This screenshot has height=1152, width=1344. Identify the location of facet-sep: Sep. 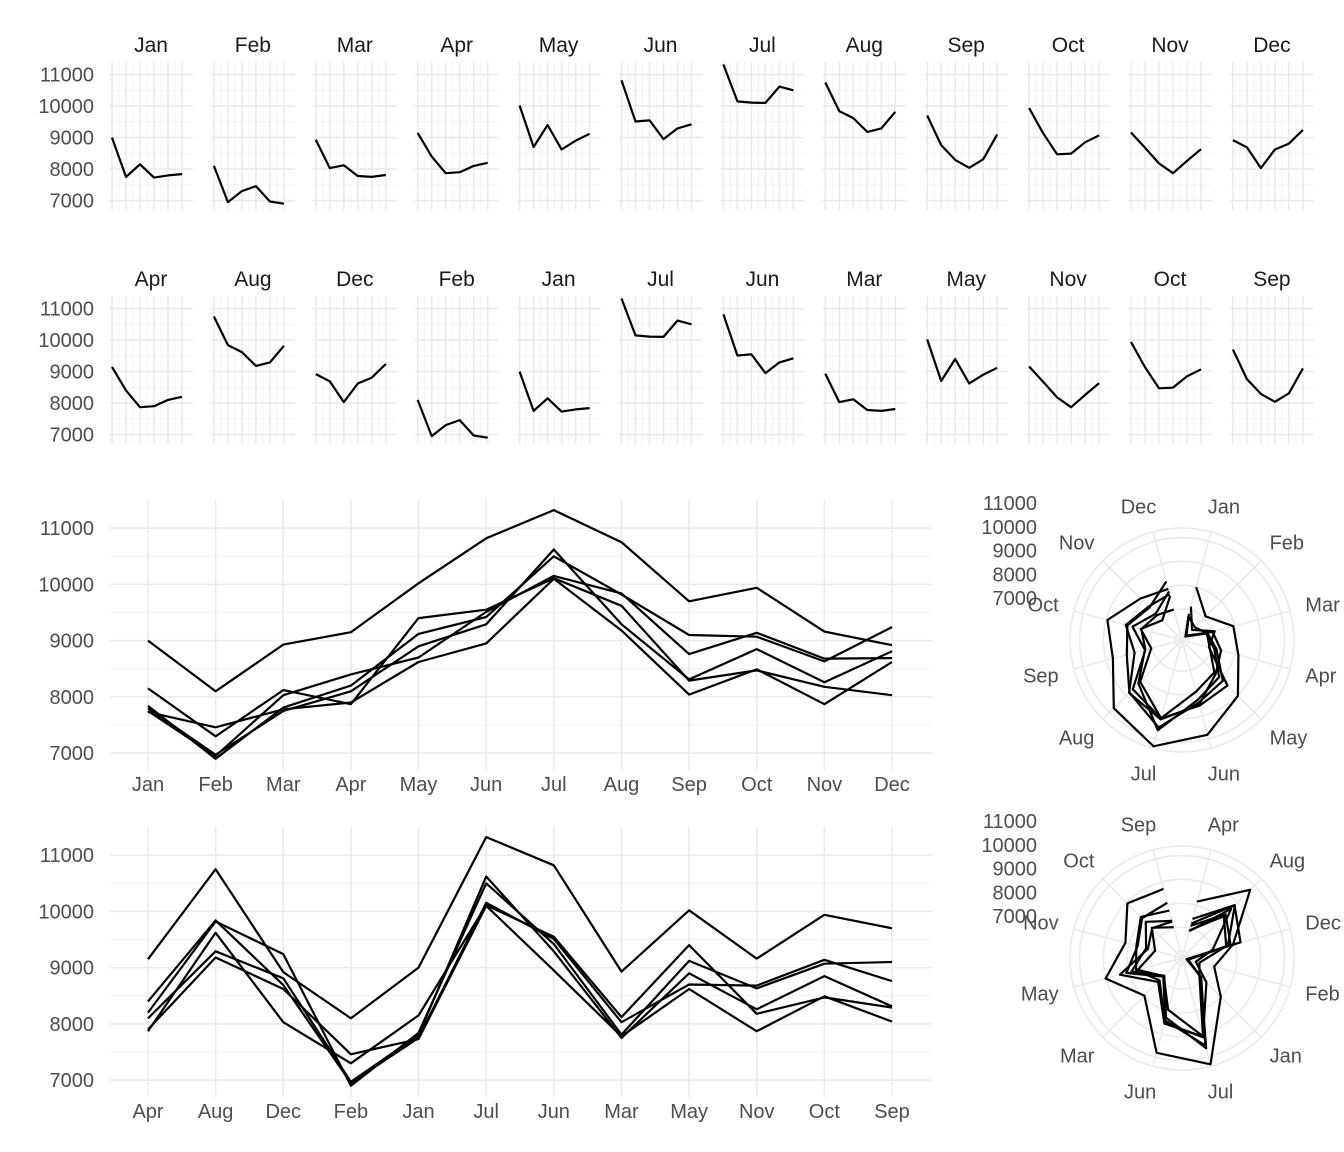
(1271, 356).